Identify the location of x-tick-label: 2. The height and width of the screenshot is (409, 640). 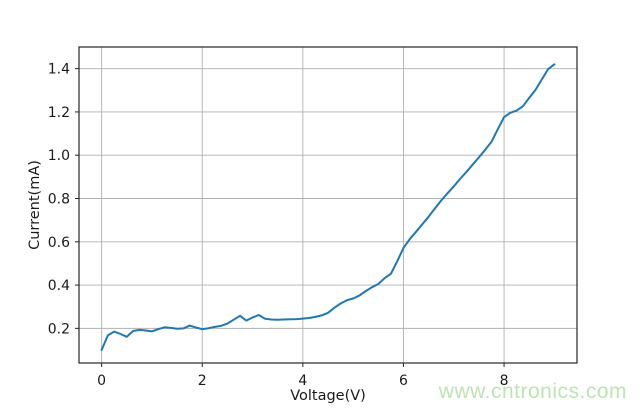
(202, 381).